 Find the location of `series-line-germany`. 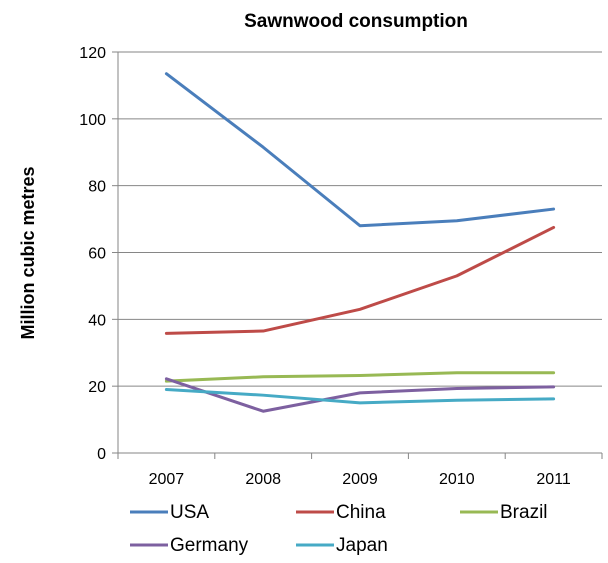

series-line-germany is located at coordinates (360, 395).